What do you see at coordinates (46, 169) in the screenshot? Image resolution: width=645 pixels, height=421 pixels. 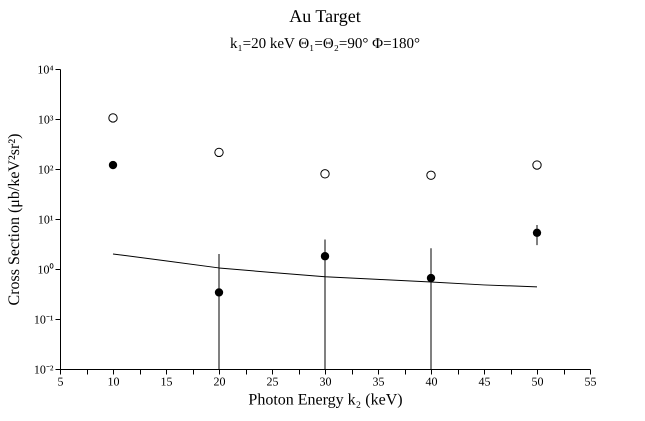 I see `y-tick-label: 10²` at bounding box center [46, 169].